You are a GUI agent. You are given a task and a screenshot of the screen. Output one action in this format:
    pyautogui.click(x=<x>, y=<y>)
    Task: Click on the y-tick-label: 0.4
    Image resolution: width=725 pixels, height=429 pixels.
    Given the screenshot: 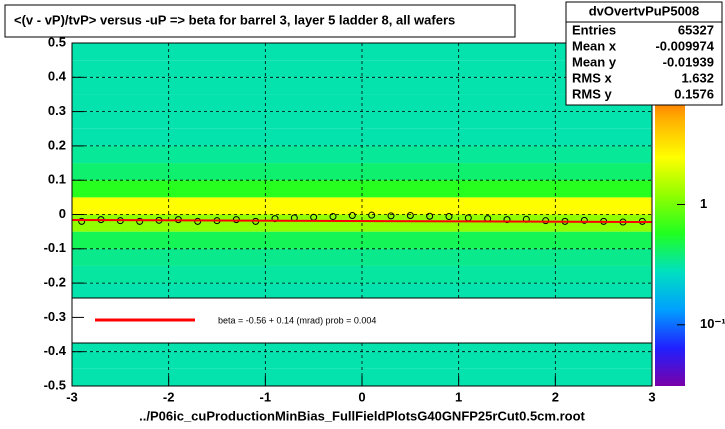 What is the action you would take?
    pyautogui.click(x=57, y=76)
    